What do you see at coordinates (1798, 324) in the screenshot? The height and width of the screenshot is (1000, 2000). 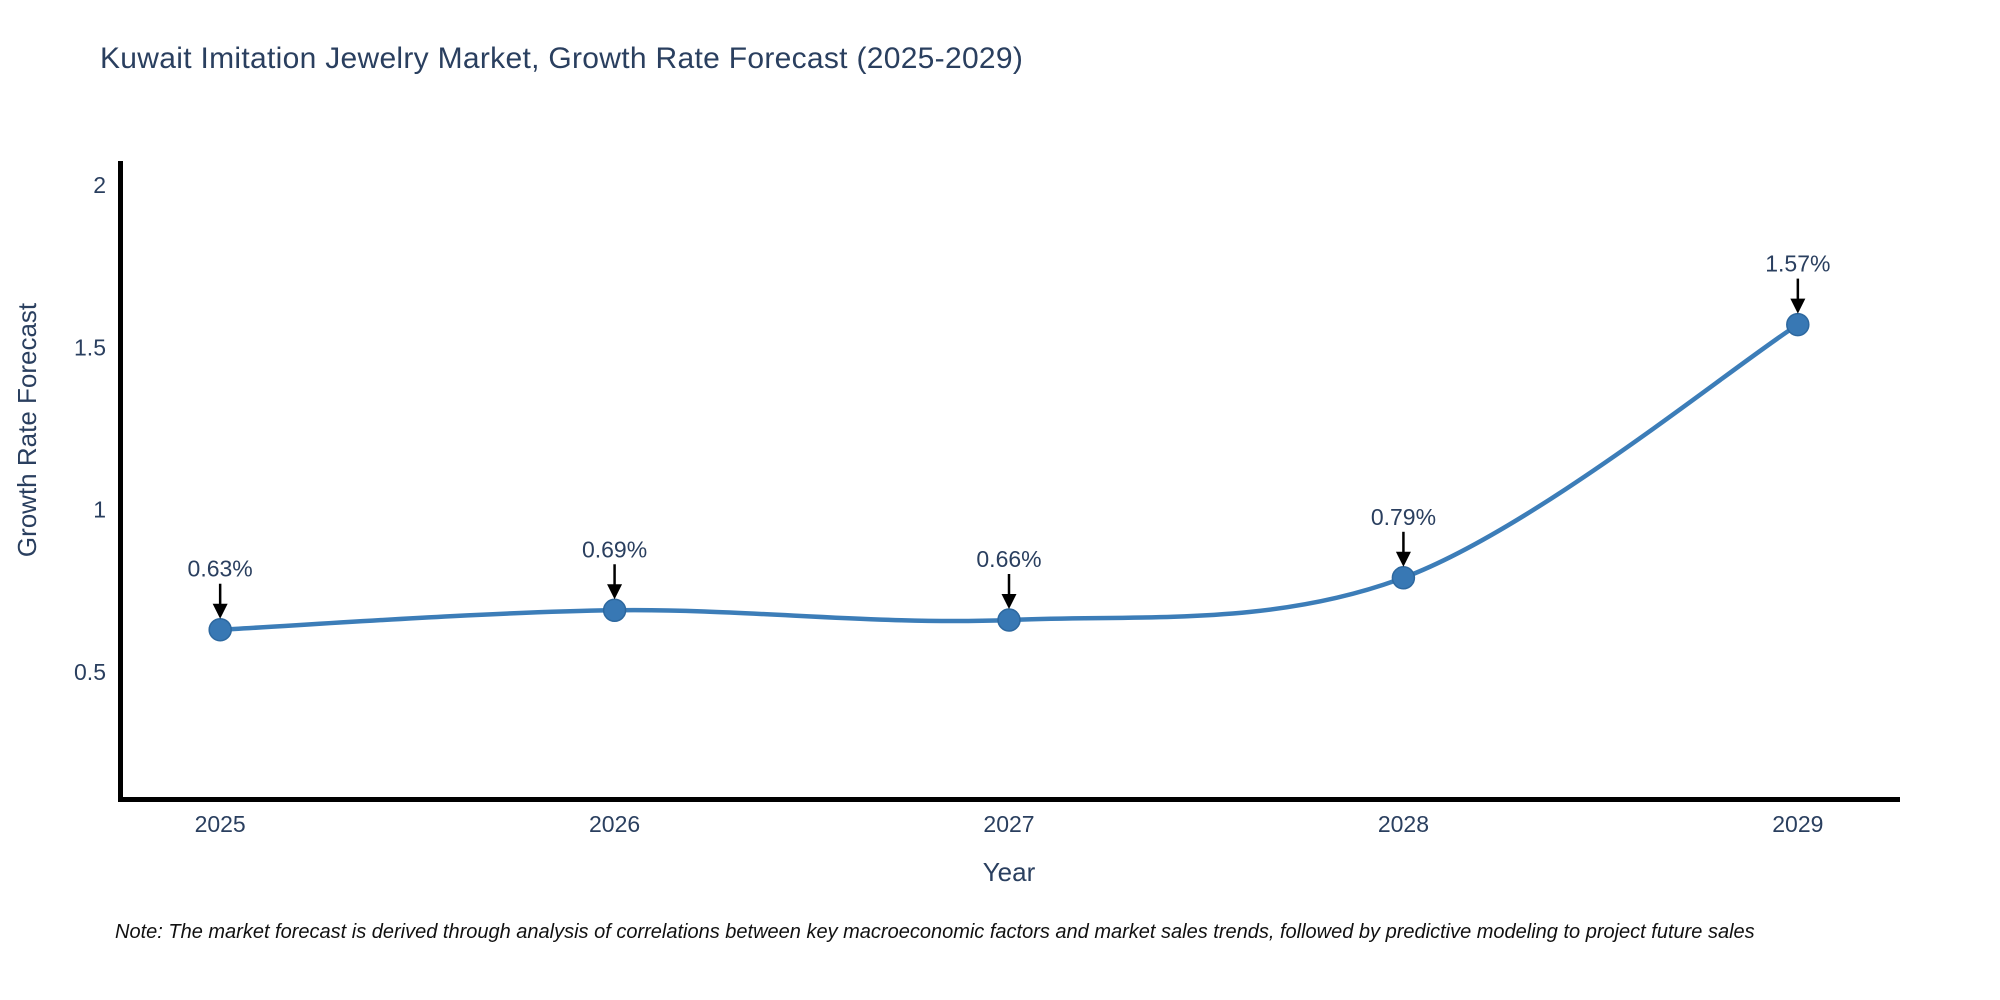 I see `data-point-marker-2029` at bounding box center [1798, 324].